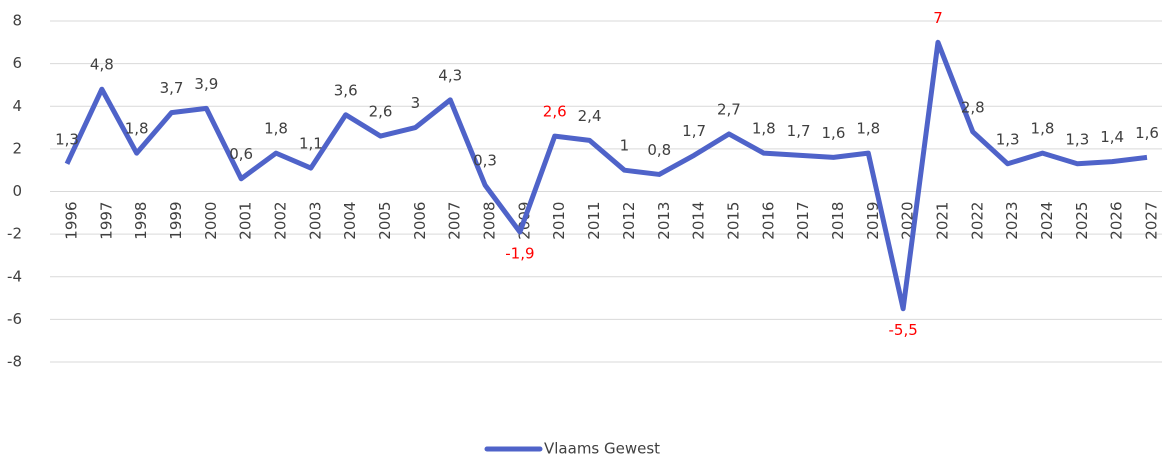 The width and height of the screenshot is (1162, 465). What do you see at coordinates (519, 253) in the screenshot?
I see `data-label: -1,9` at bounding box center [519, 253].